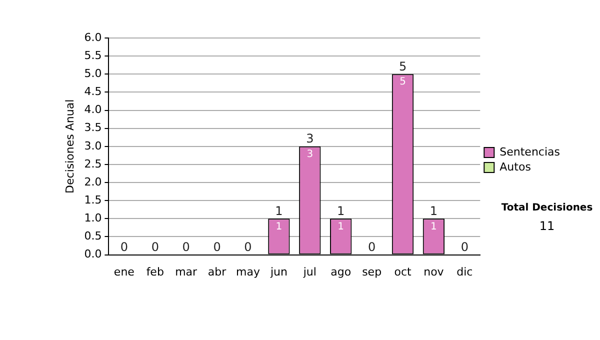 The image size is (600, 340). What do you see at coordinates (93, 91) in the screenshot?
I see `y-tick-label: 4.5` at bounding box center [93, 91].